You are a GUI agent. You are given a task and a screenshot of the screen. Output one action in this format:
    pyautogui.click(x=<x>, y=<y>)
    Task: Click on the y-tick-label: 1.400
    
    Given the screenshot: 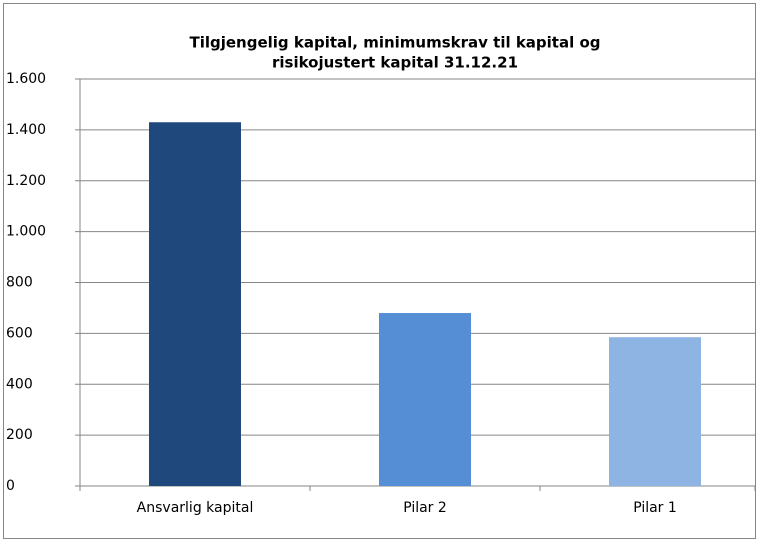 What is the action you would take?
    pyautogui.click(x=26, y=130)
    